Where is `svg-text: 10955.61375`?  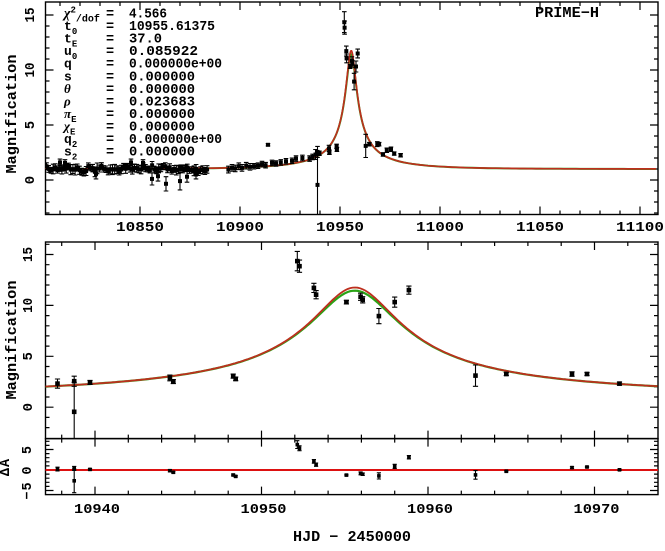 svg-text: 10955.61375 is located at coordinates (172, 27).